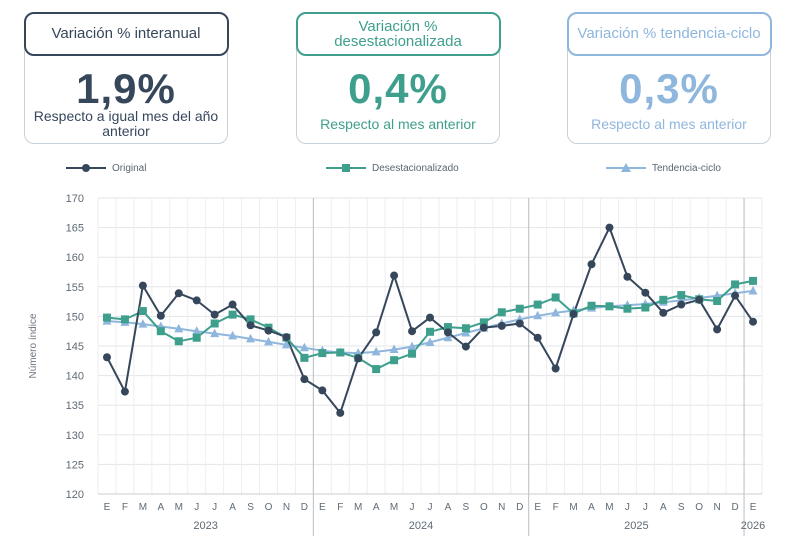 This screenshot has width=800, height=543. Describe the element at coordinates (75, 465) in the screenshot. I see `y-tick-label: 125` at that location.